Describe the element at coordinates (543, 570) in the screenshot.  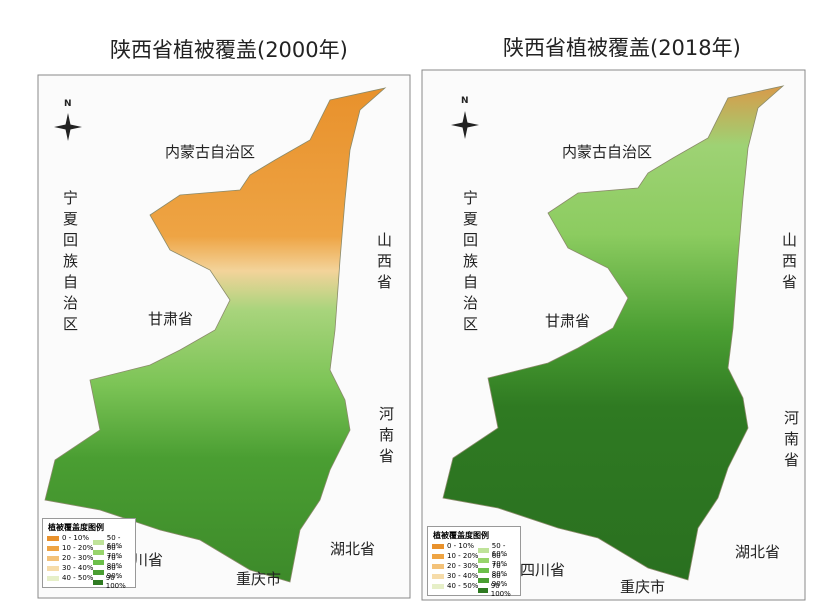
I see `region-label: 四川省` at that location.